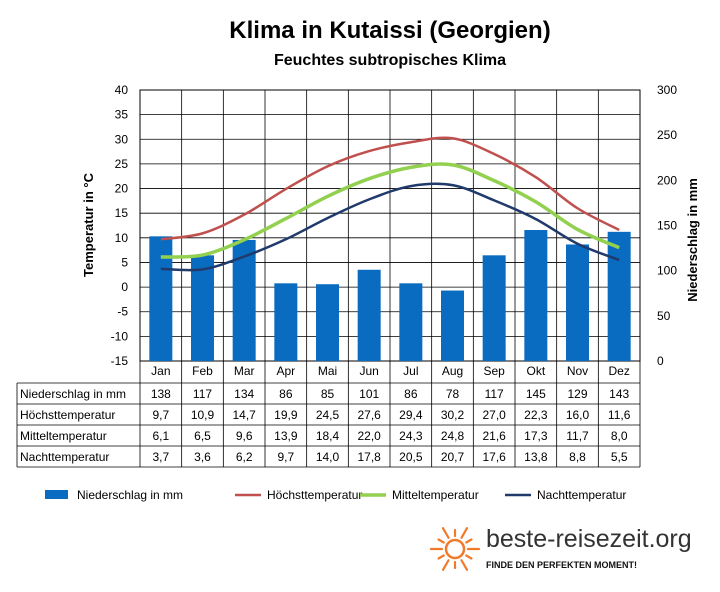 The width and height of the screenshot is (720, 592). What do you see at coordinates (535, 371) in the screenshot?
I see `month-label: Okt` at bounding box center [535, 371].